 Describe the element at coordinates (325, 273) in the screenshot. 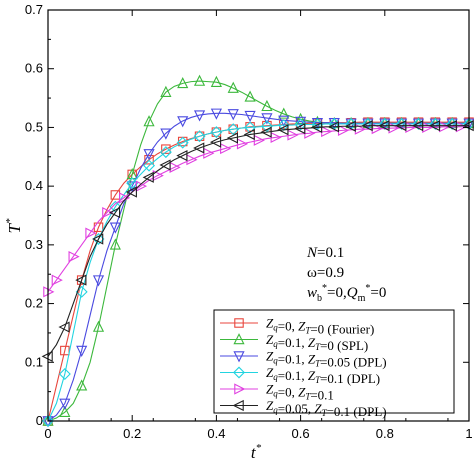

I see `annotation-omega: ω=0.9` at that location.